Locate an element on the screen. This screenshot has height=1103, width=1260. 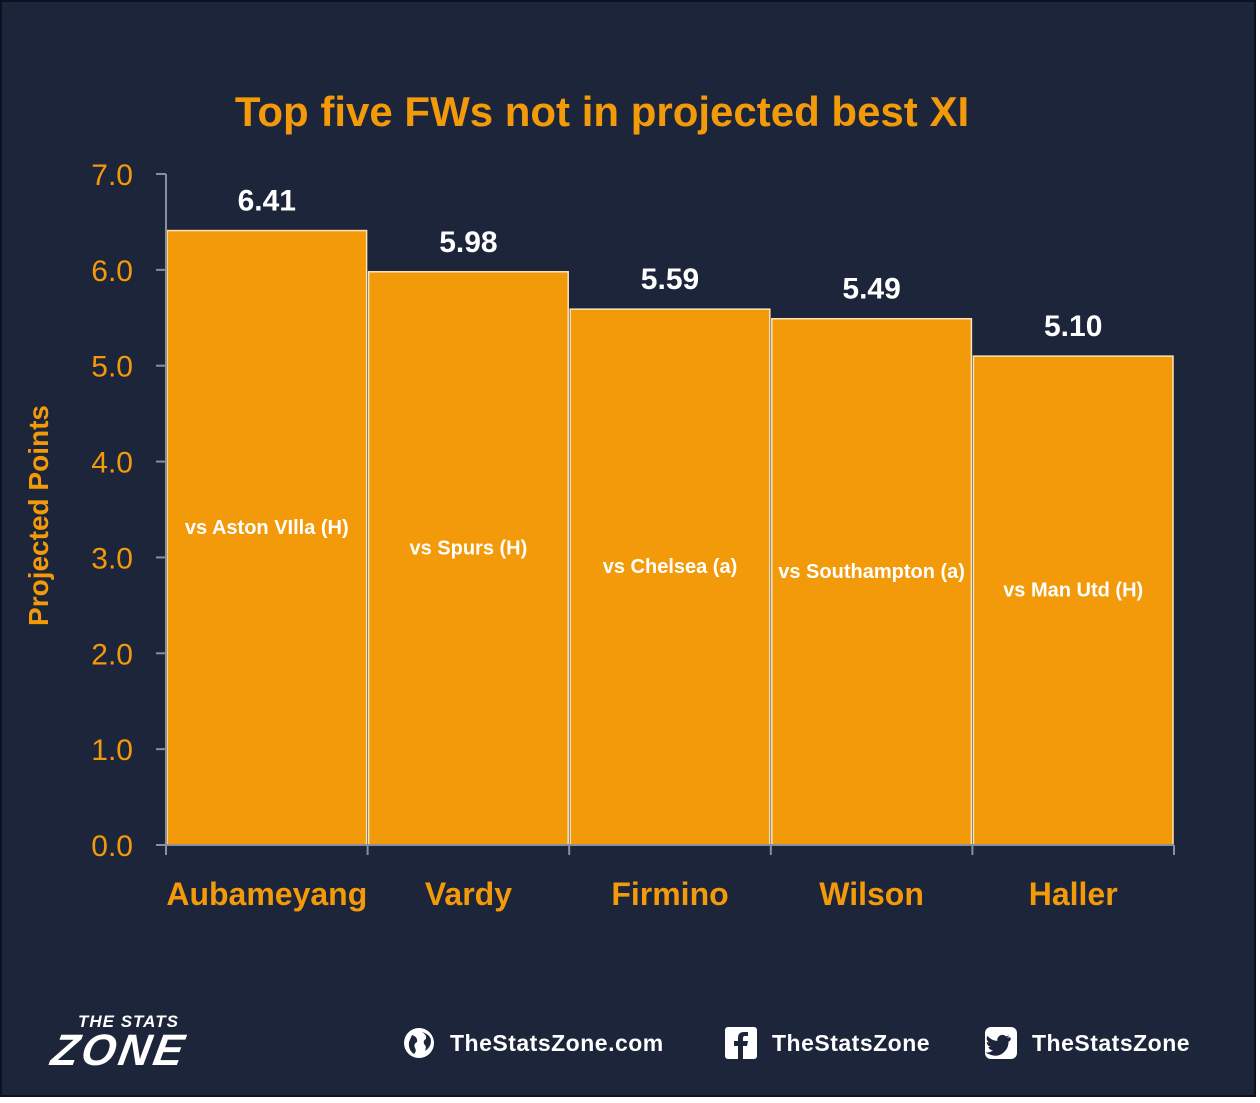
value-label: 5.59 is located at coordinates (670, 279).